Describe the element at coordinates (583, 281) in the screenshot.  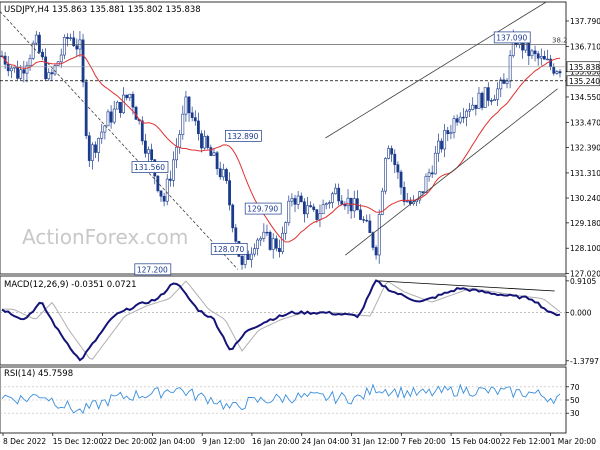
I see `macd-ytick-label: 0.9105` at that location.